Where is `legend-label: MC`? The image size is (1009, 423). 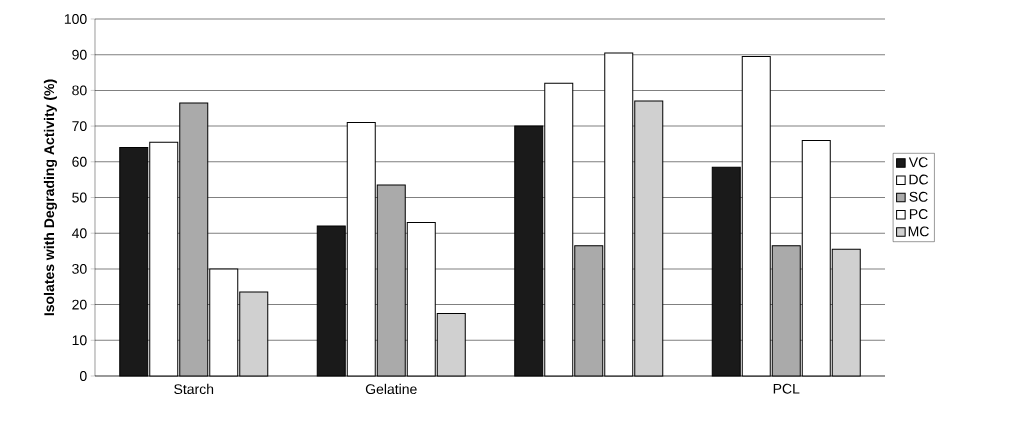
legend-label: MC is located at coordinates (918, 231).